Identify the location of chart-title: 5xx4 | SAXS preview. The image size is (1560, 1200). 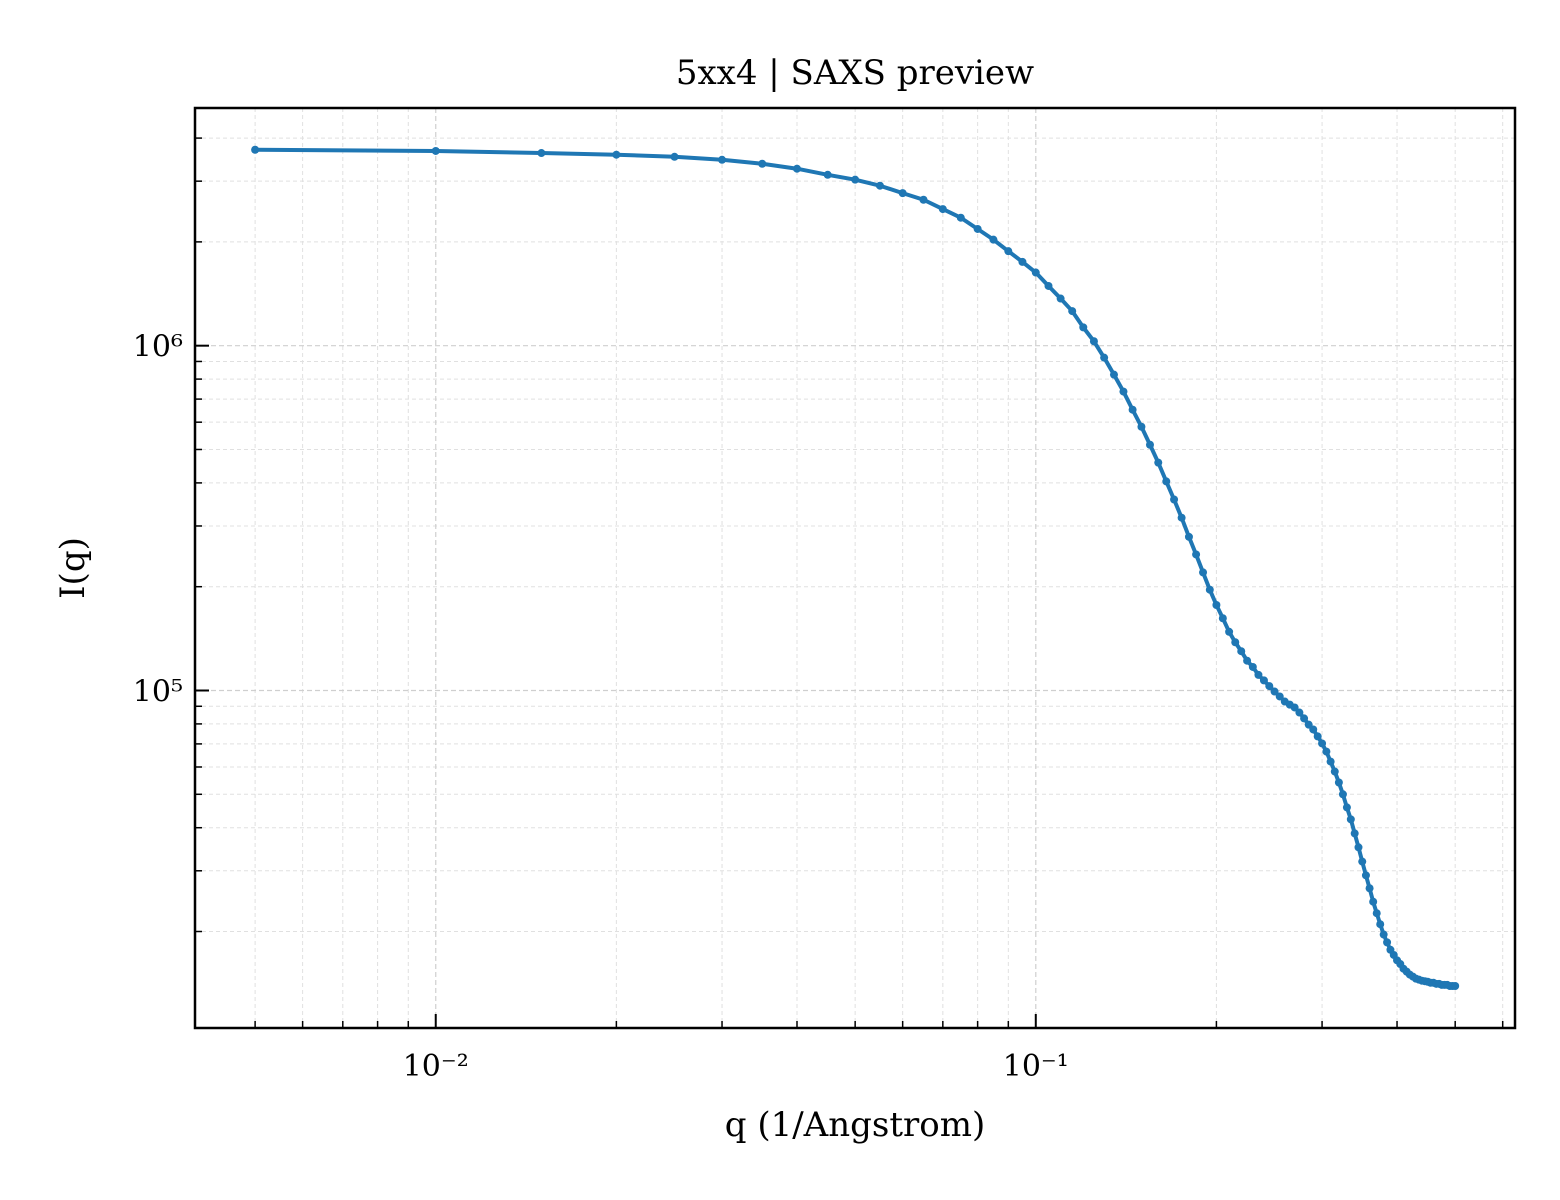
(855, 73).